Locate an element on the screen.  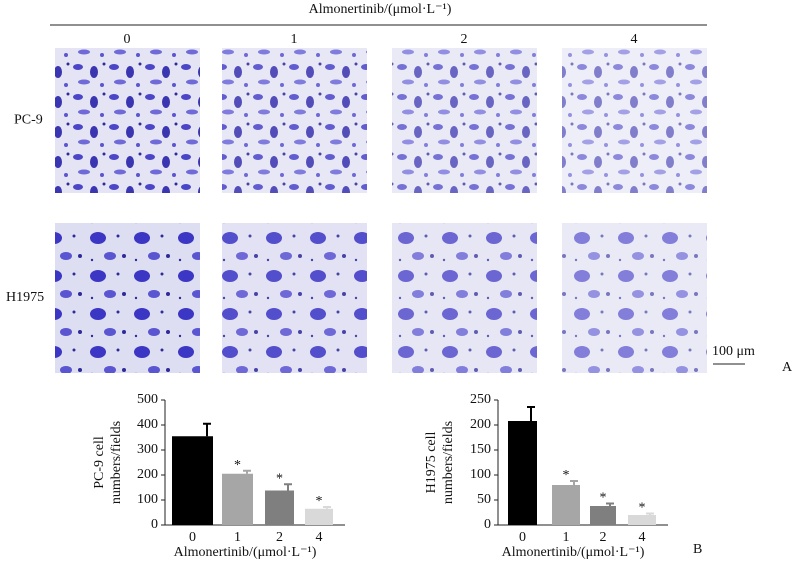
y-tick-label: 500 is located at coordinates (147, 399).